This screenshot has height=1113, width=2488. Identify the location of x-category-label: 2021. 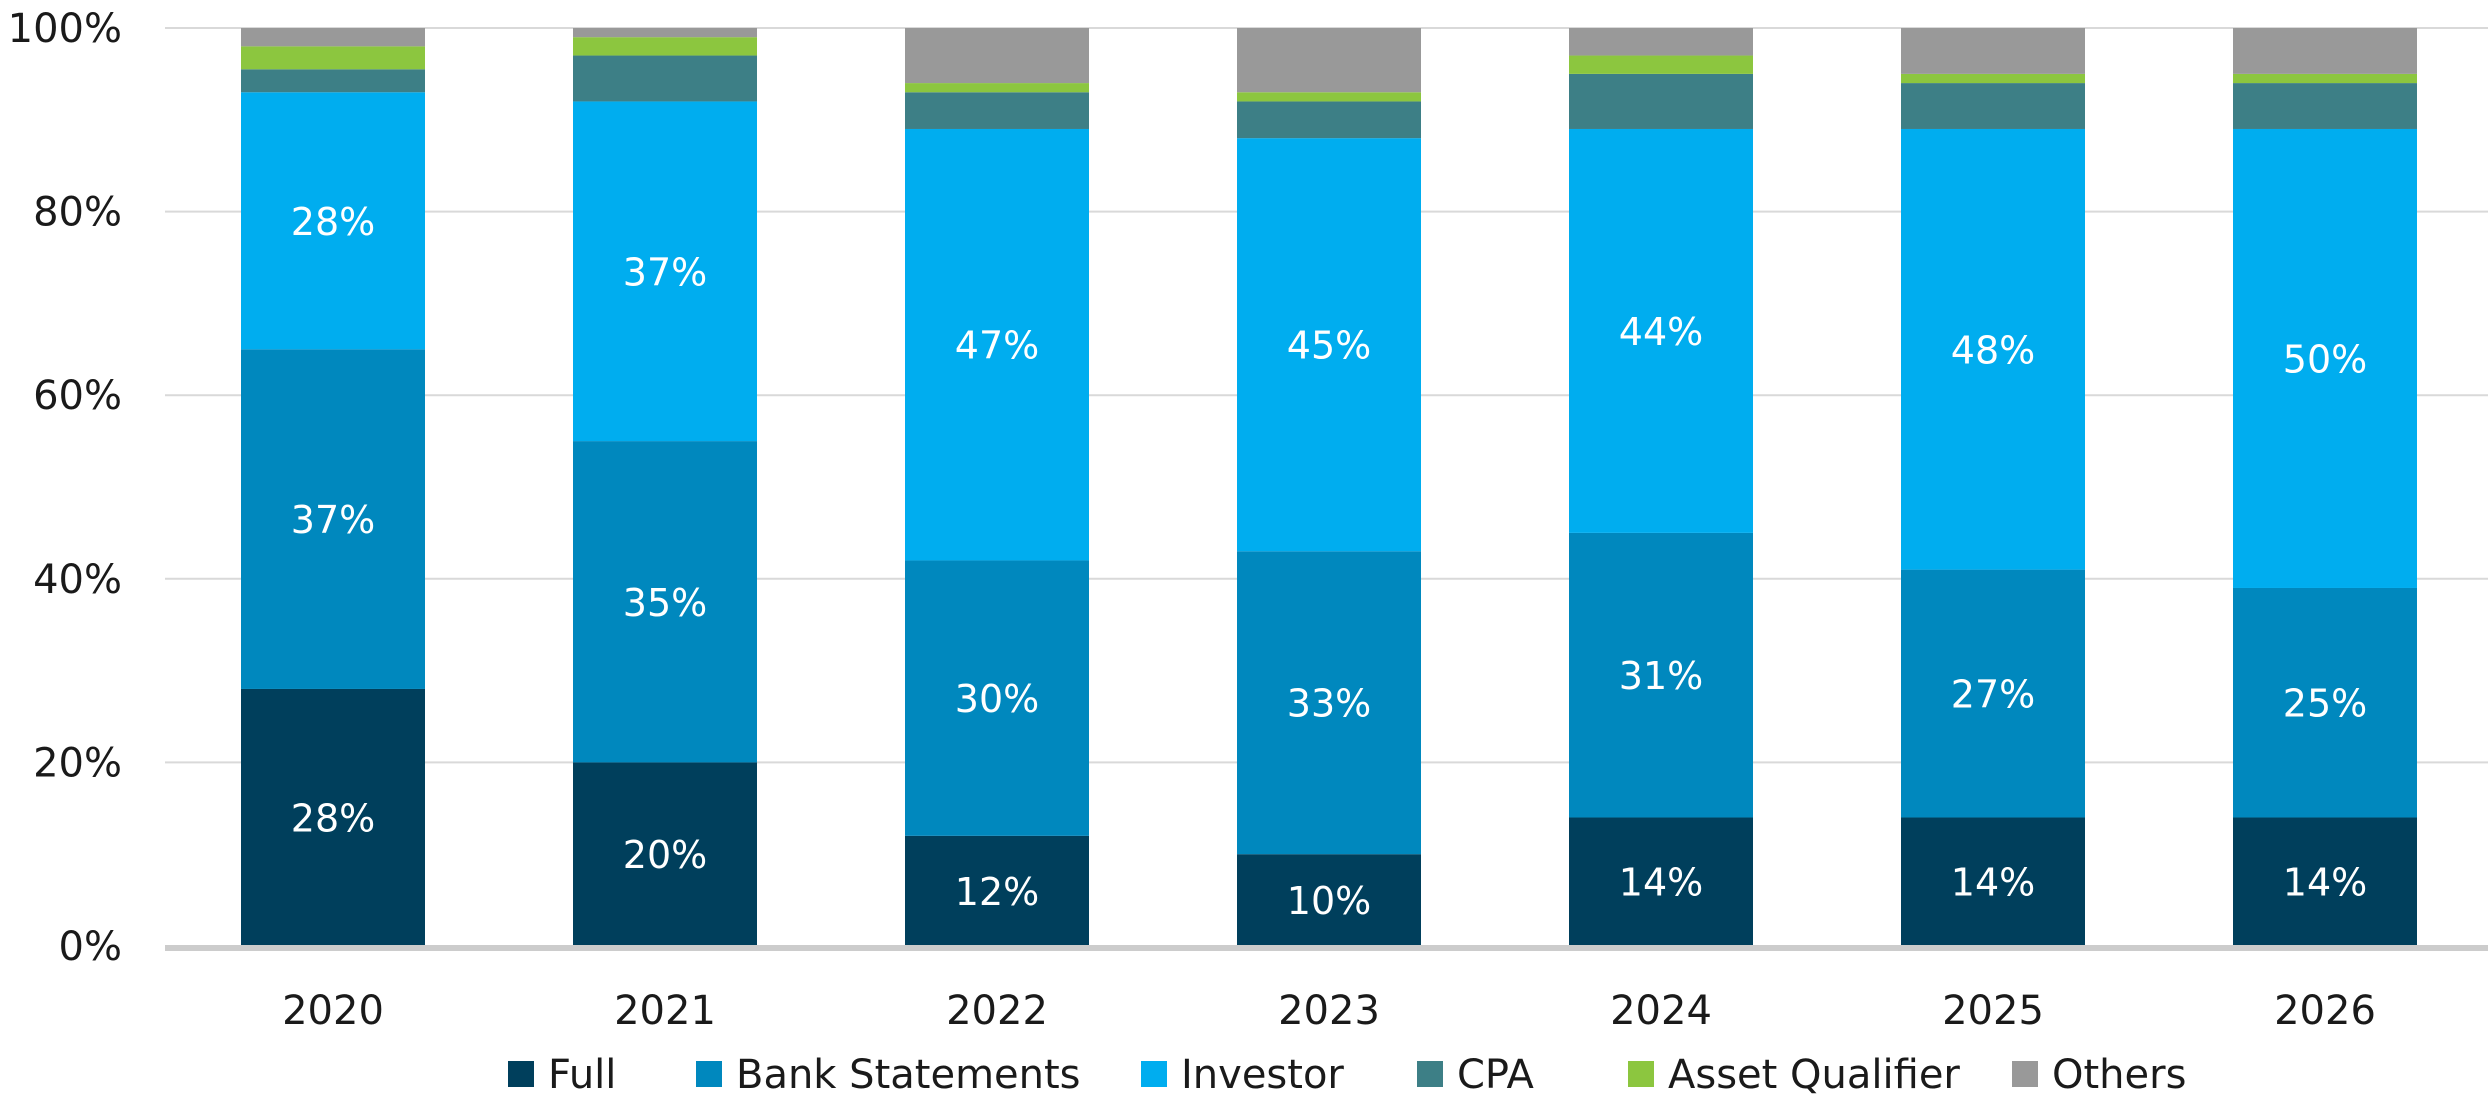
(665, 1011).